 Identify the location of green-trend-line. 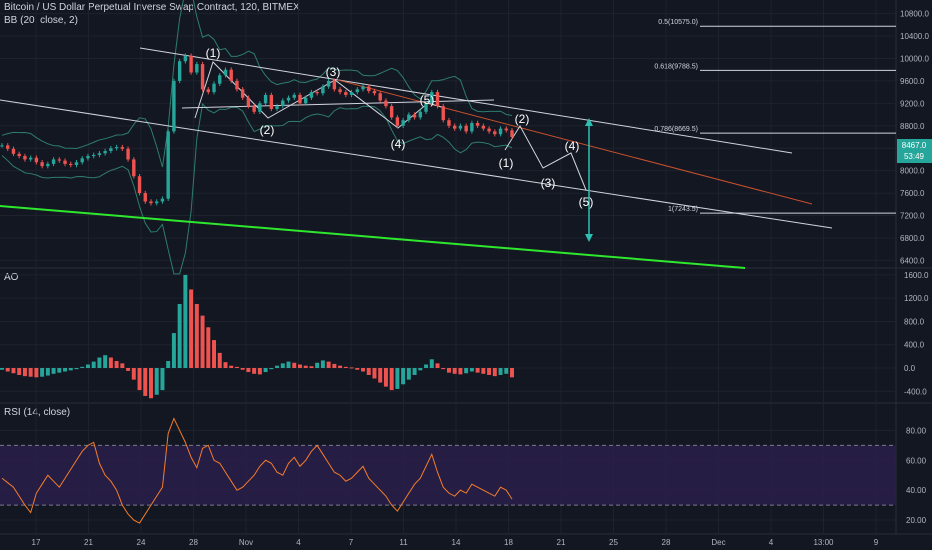
(373, 237).